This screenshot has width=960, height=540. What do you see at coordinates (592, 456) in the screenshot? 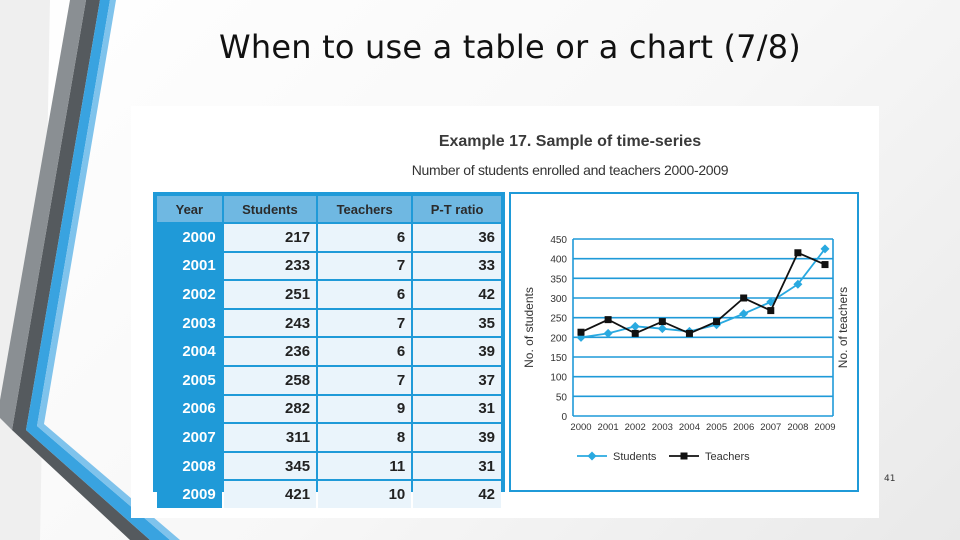
I see `legend-marker-students` at bounding box center [592, 456].